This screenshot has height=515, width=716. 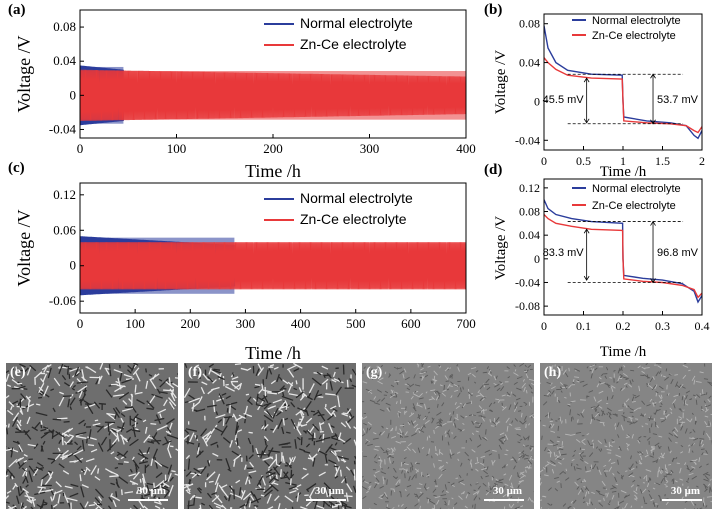 I want to click on x-tick-label: 1, so click(x=623, y=161).